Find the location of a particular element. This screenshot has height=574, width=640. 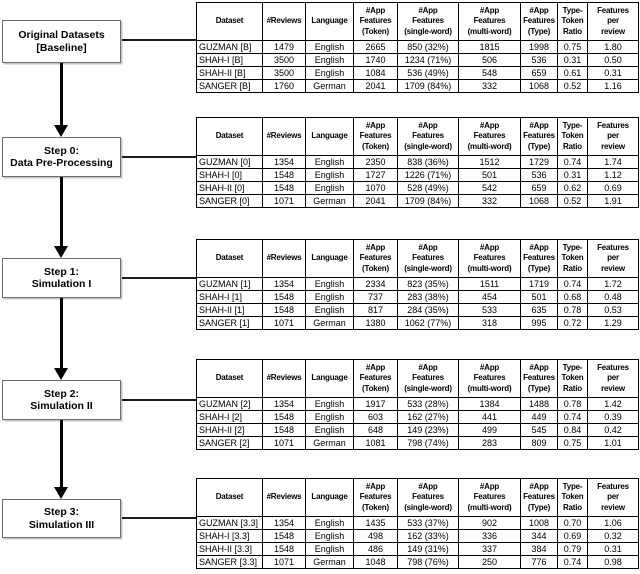

flow-box-label: Original Datasets [Baseline] is located at coordinates (61, 41).